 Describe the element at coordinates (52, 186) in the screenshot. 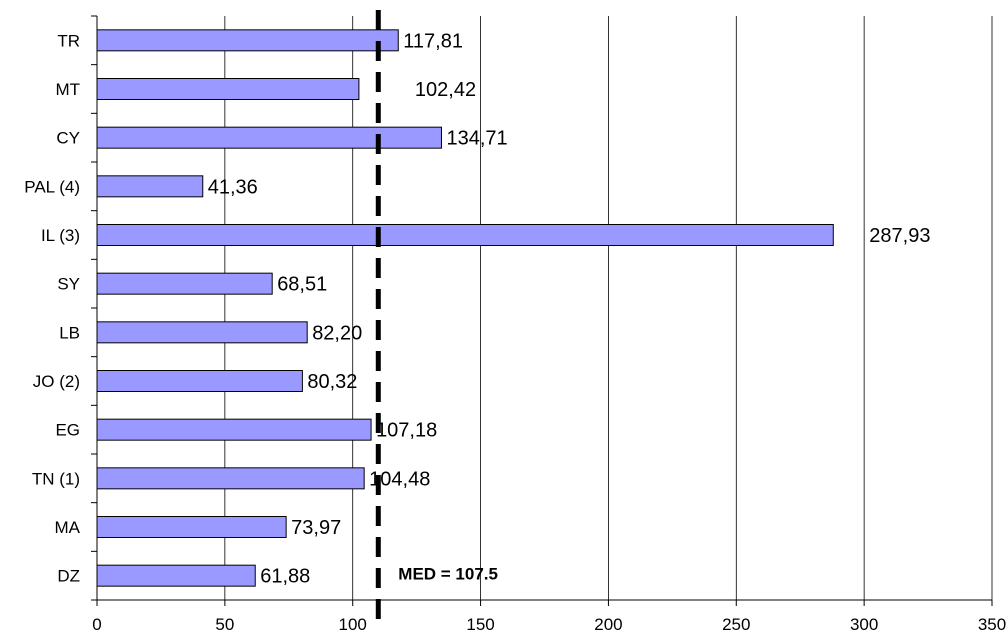

I see `category-label: PAL (4)` at that location.